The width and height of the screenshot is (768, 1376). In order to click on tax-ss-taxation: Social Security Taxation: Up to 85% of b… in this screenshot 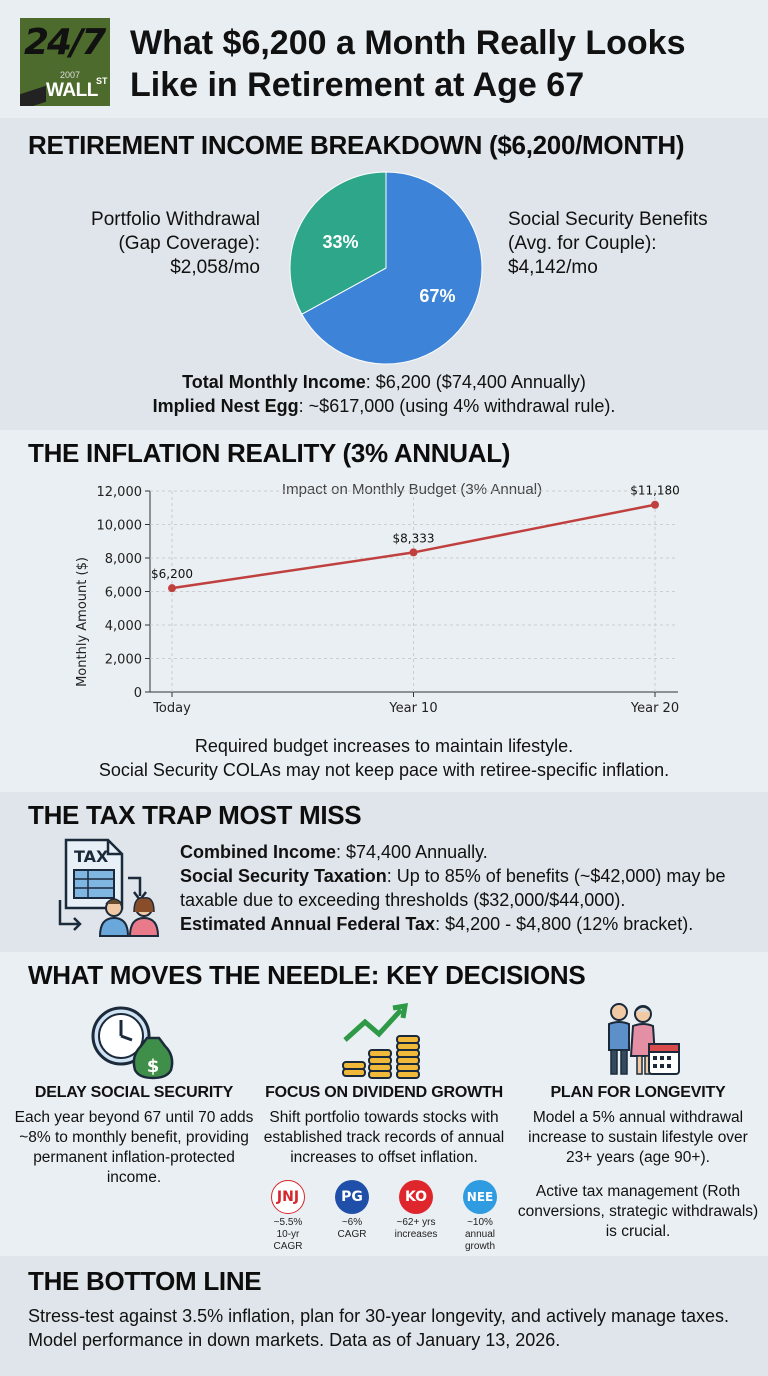, I will do `click(470, 888)`.